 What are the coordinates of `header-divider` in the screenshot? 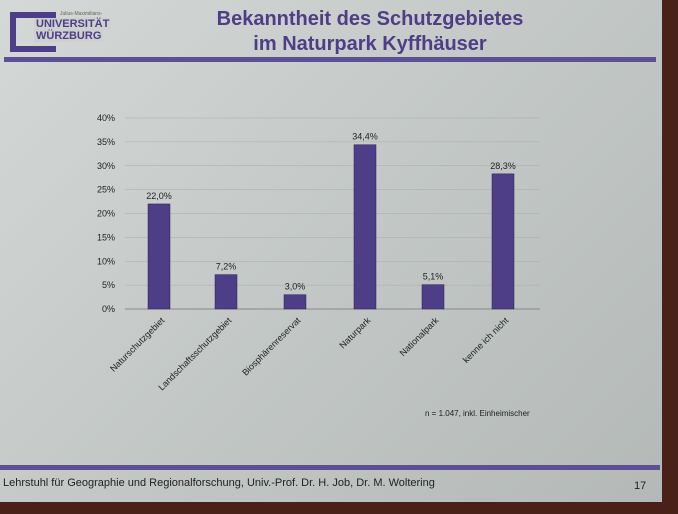 It's located at (330, 59).